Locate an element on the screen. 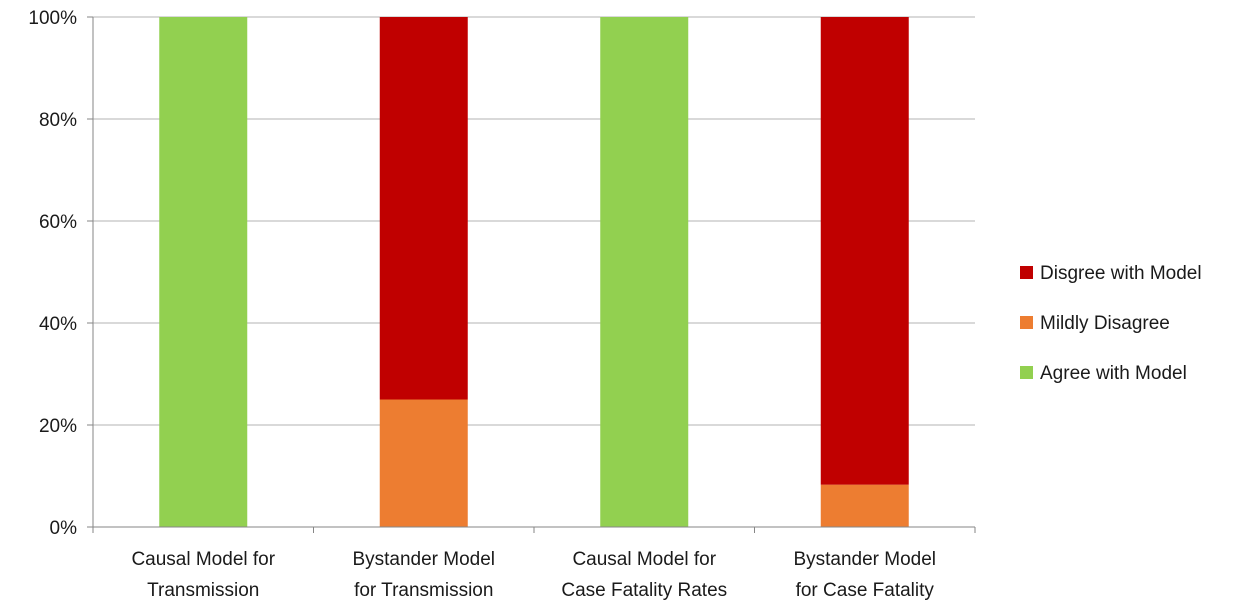  legend-label: Mildly Disagree is located at coordinates (1105, 323).